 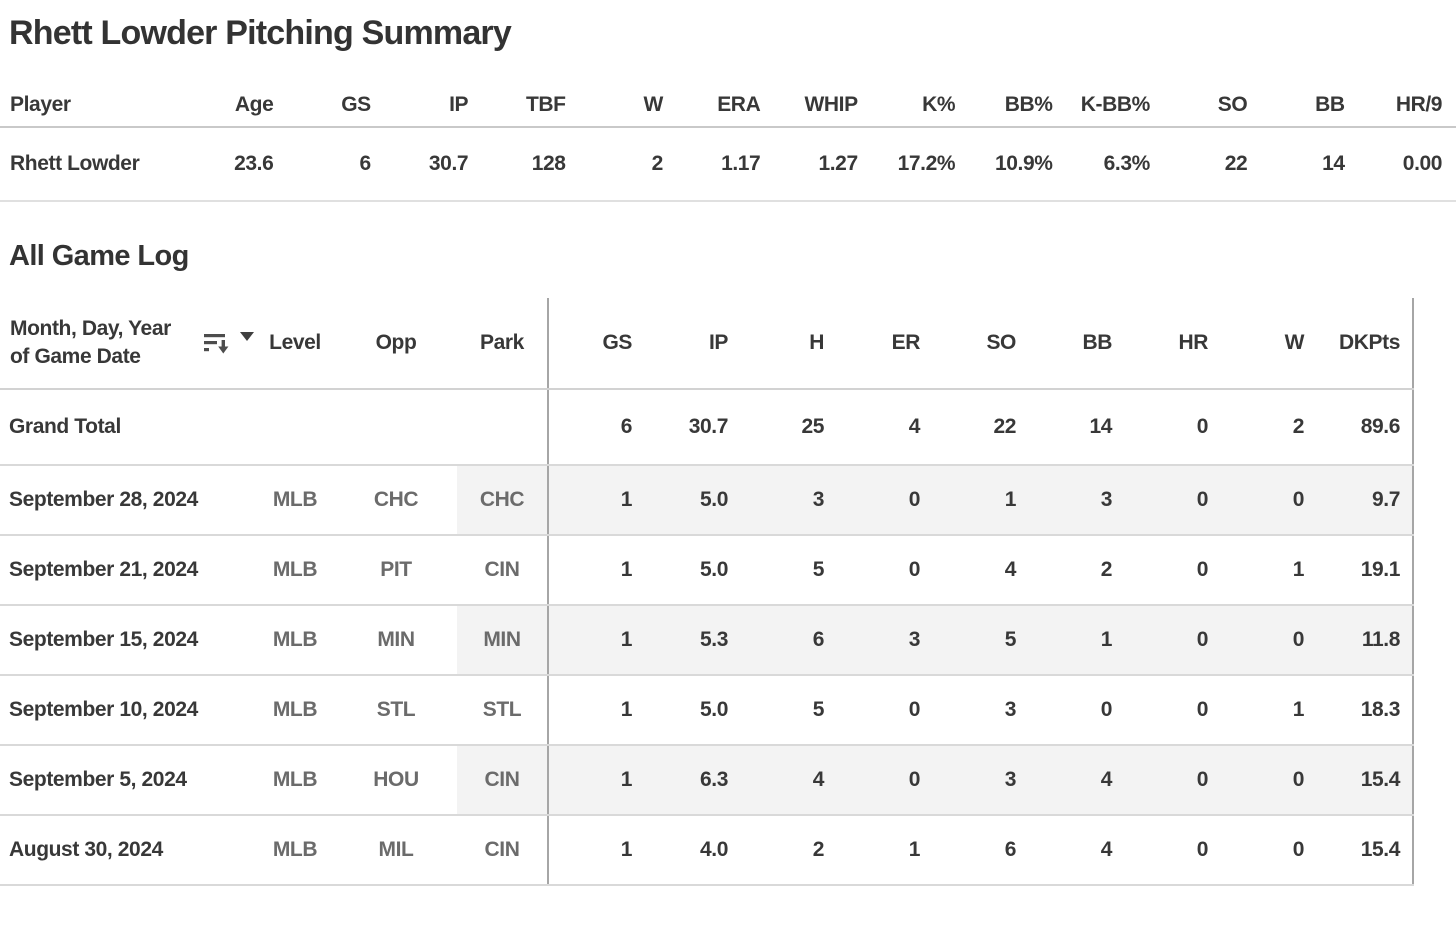 I want to click on game-log-title: All Game Log, so click(x=99, y=256).